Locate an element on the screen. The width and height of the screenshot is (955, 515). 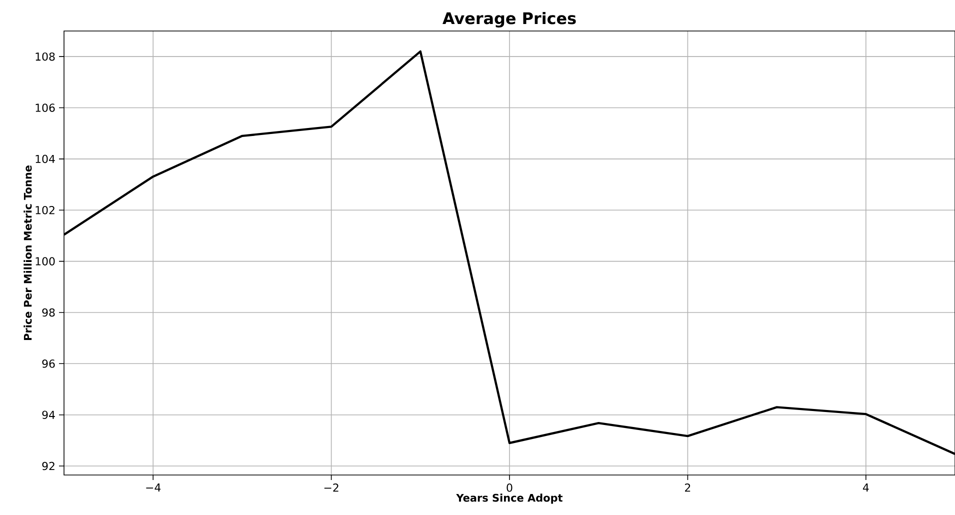
y-tick-label: 102 is located at coordinates (45, 210).